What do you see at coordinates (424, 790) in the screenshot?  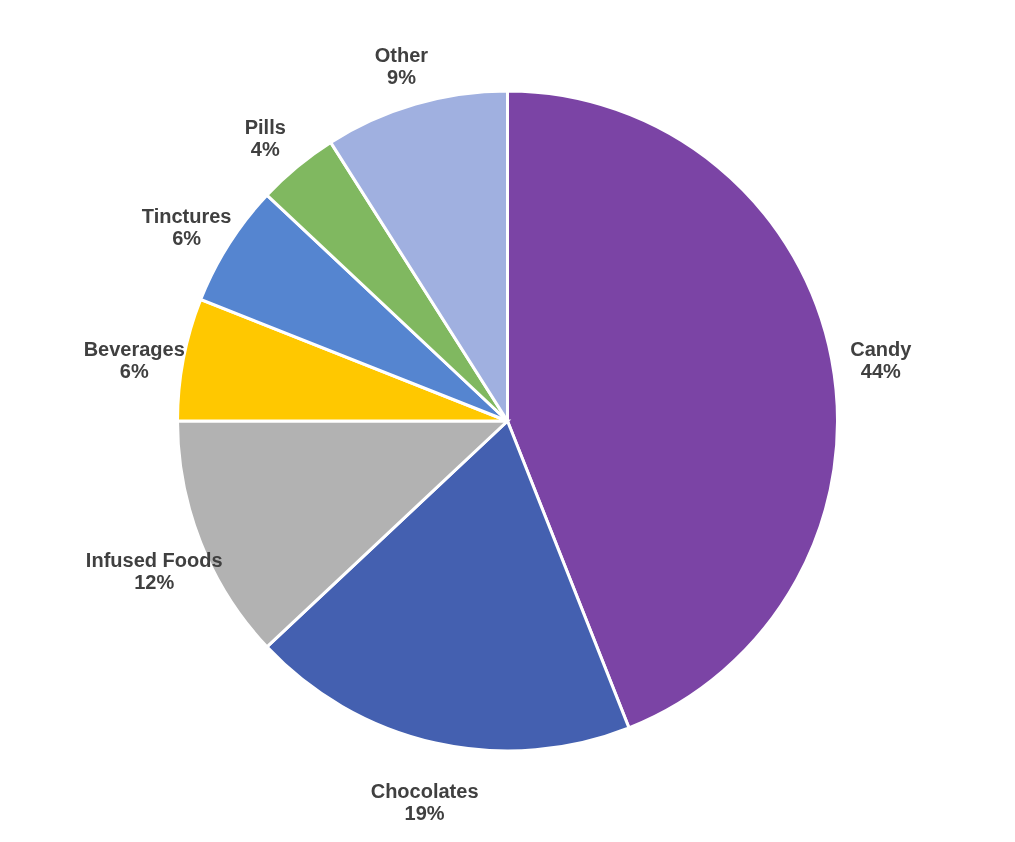 I see `slice-label: Chocolates` at bounding box center [424, 790].